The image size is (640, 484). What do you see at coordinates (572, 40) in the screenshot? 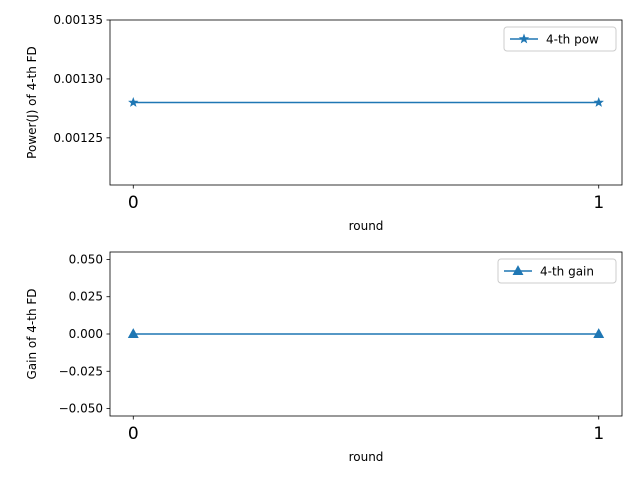
I see `legend-label: 4-th pow` at bounding box center [572, 40].